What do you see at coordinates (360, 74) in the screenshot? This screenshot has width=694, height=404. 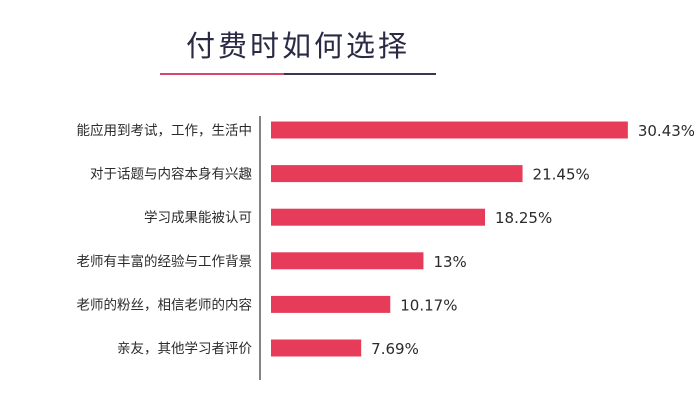 I see `title-underline-right` at bounding box center [360, 74].